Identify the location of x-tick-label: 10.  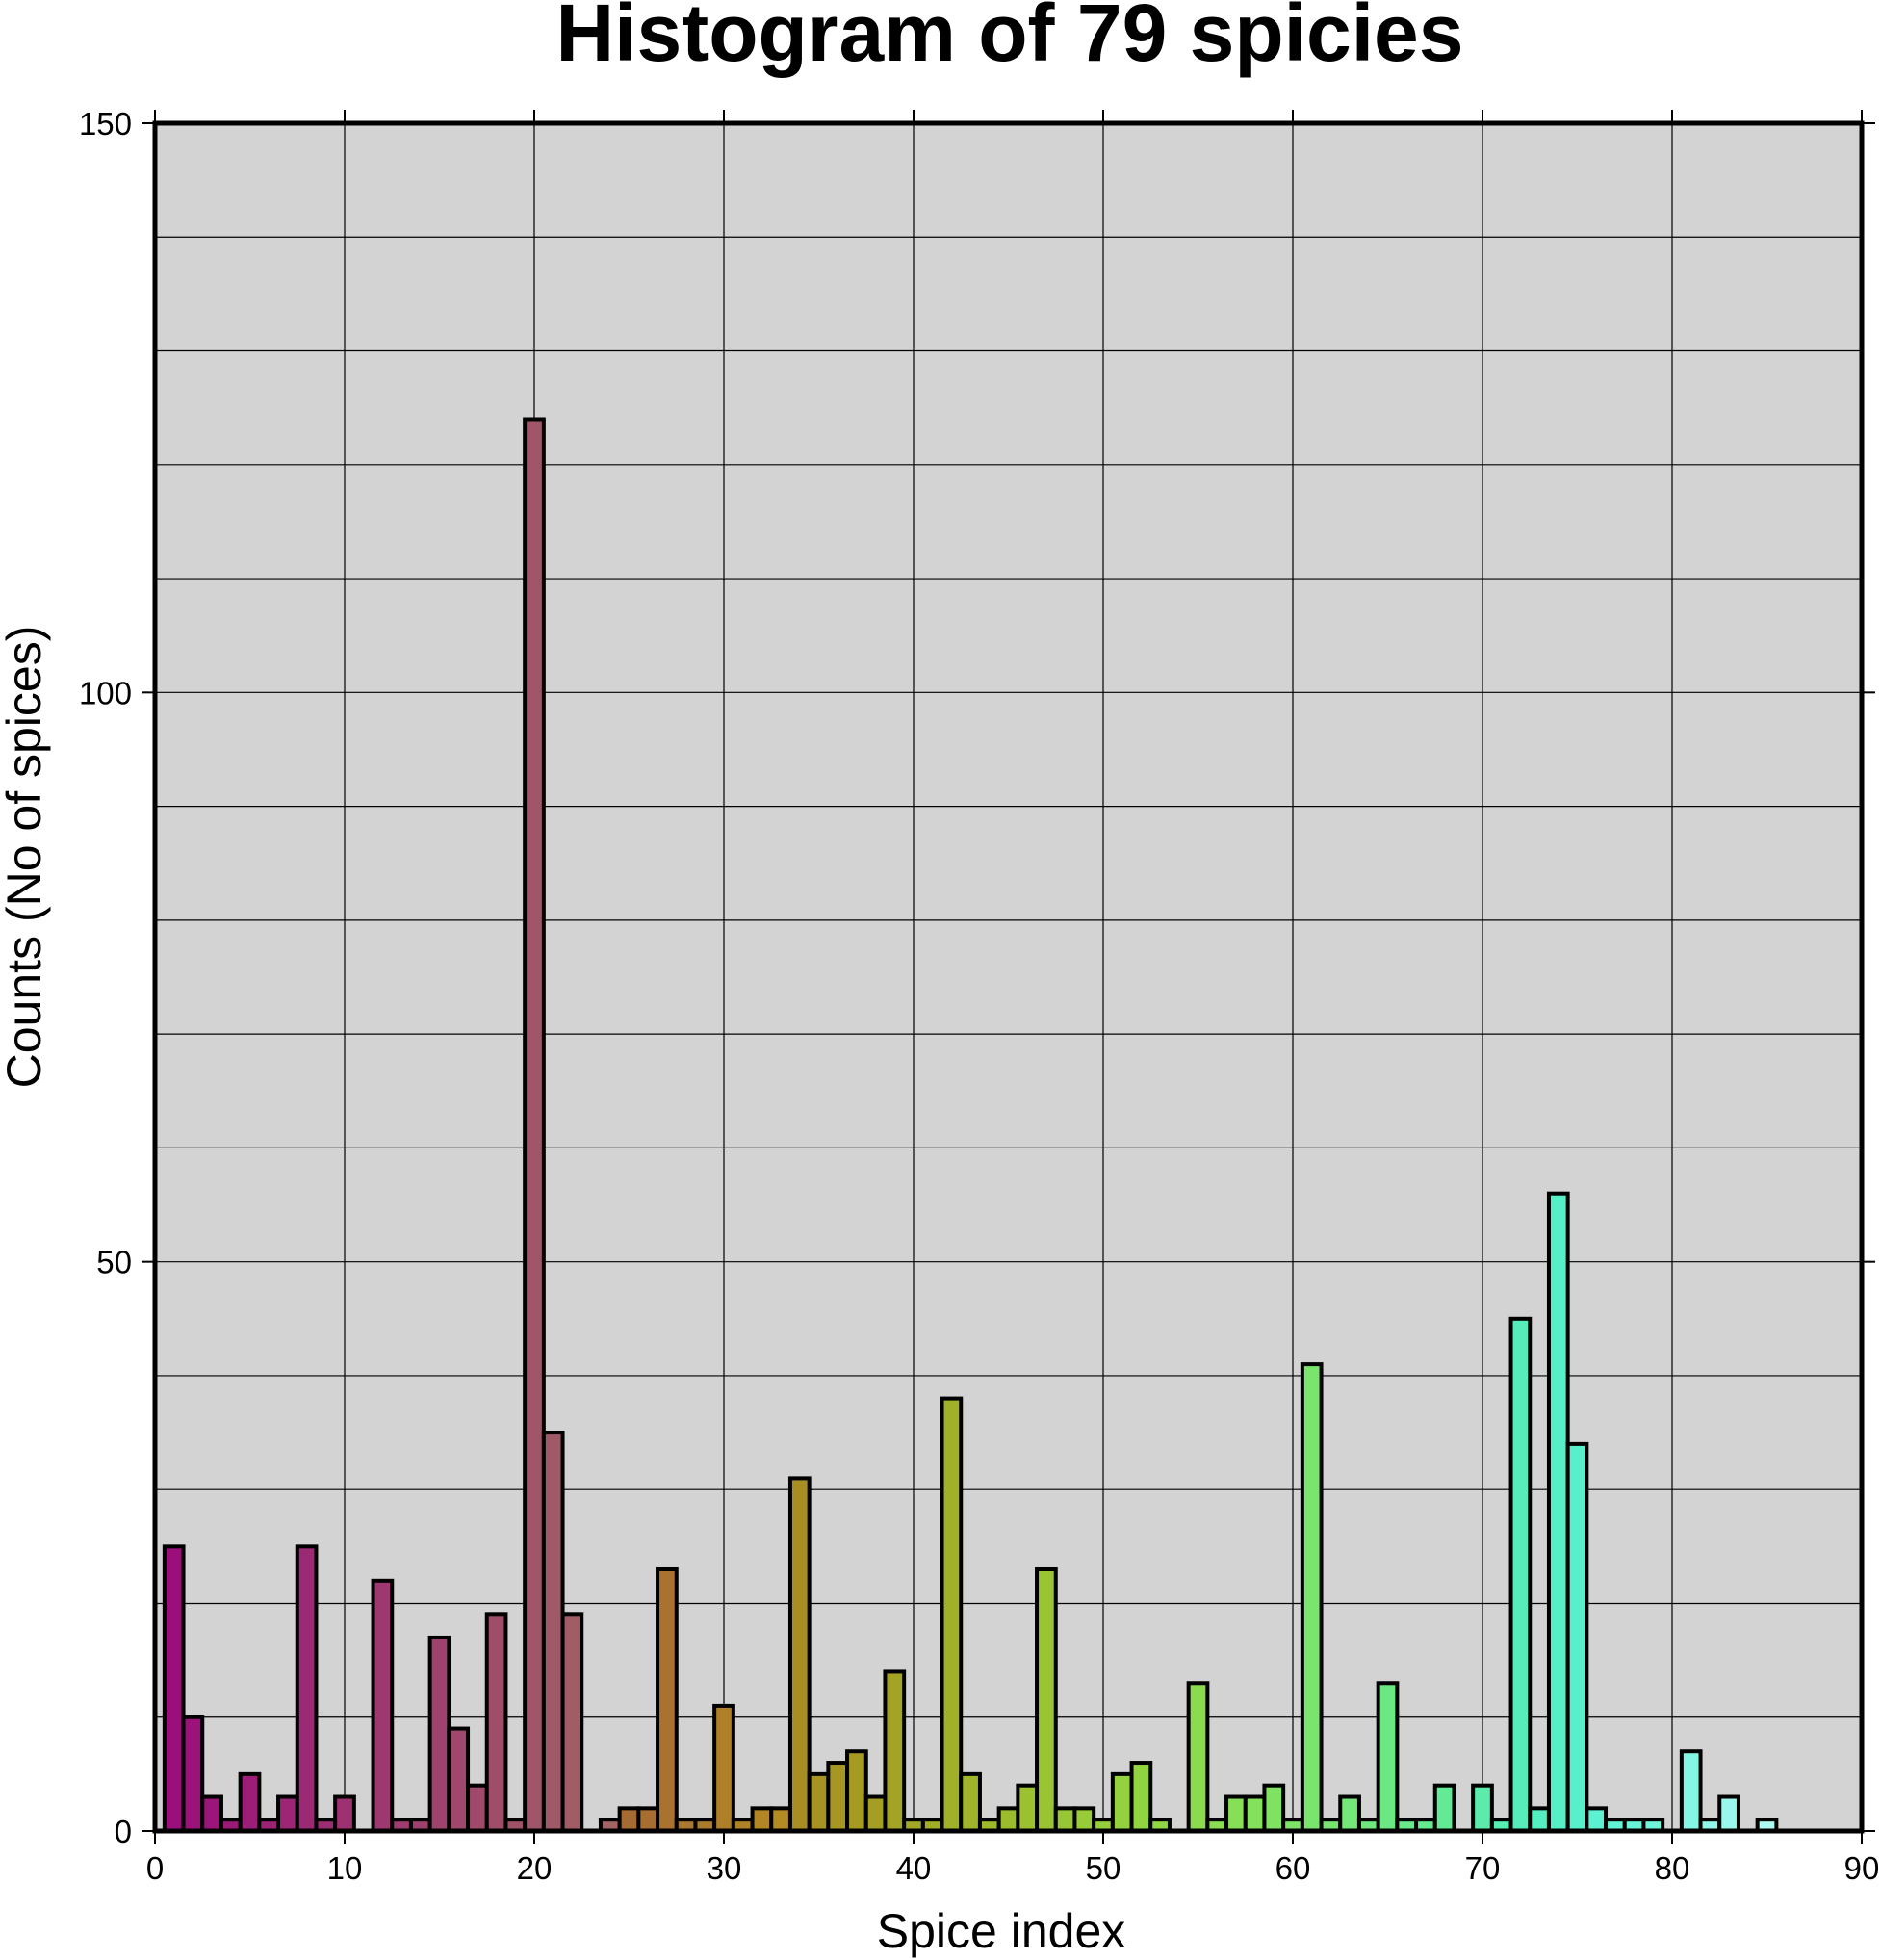
(345, 1868).